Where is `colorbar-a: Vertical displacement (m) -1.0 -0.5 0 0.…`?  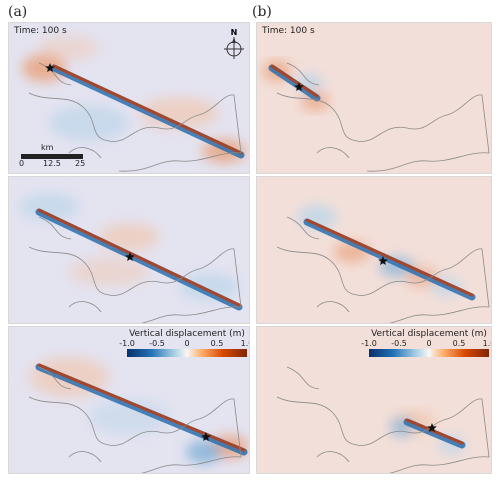 colorbar-a: Vertical displacement (m) -1.0 -0.5 0 0.… is located at coordinates (184, 343).